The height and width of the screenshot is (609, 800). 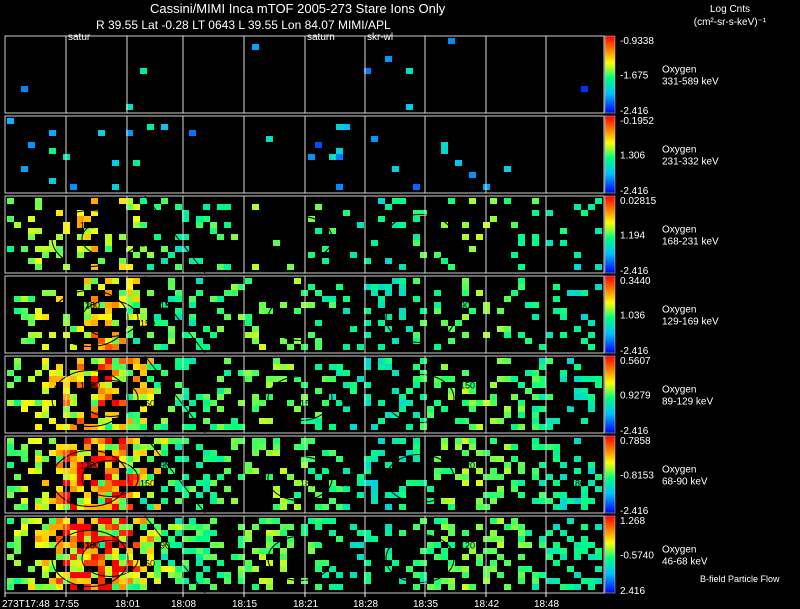 What do you see at coordinates (244, 604) in the screenshot?
I see `x-tick-label: 18:15` at bounding box center [244, 604].